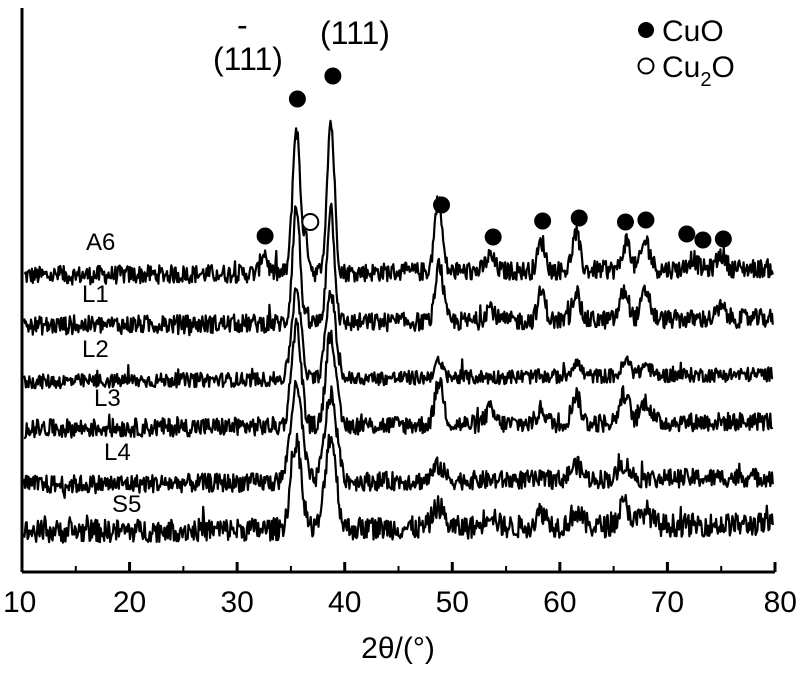 This screenshot has width=800, height=677. I want to click on plane-label-111: (111), so click(355, 33).